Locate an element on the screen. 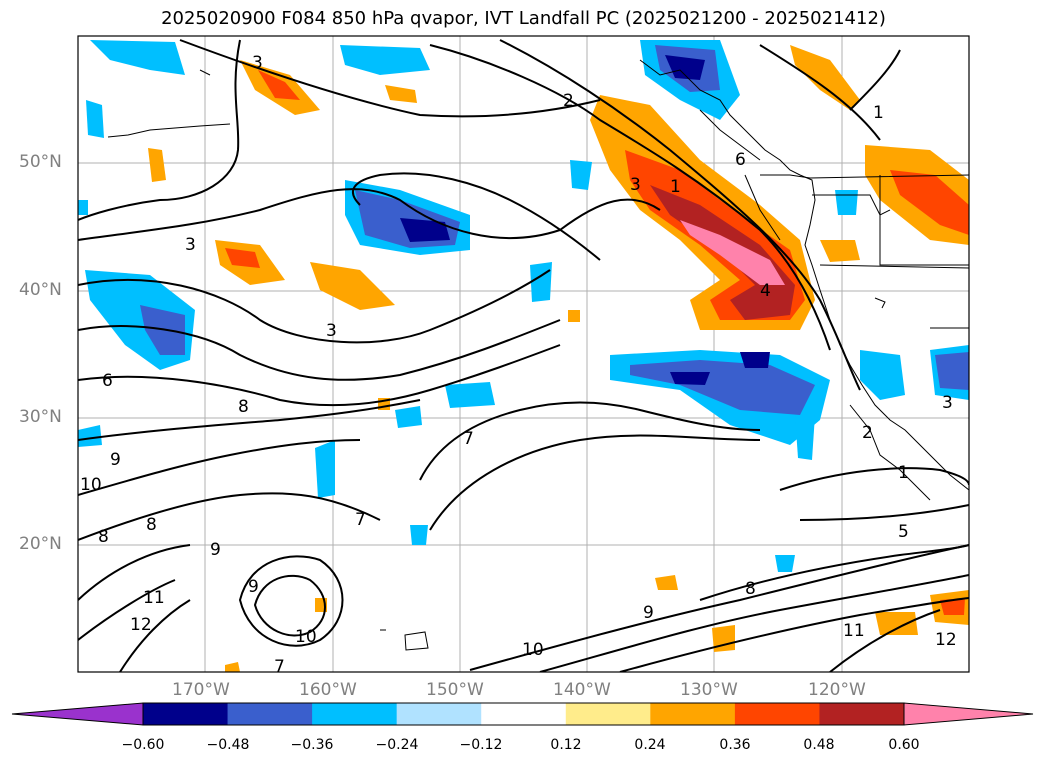 Image resolution: width=1047 pixels, height=765 pixels. colorbar-tick-label: −0.36 is located at coordinates (312, 745).